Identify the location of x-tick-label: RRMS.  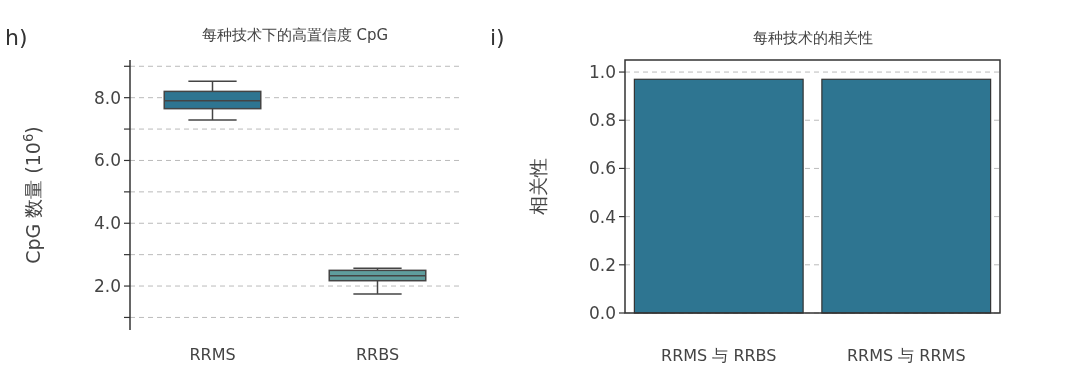
(212, 354).